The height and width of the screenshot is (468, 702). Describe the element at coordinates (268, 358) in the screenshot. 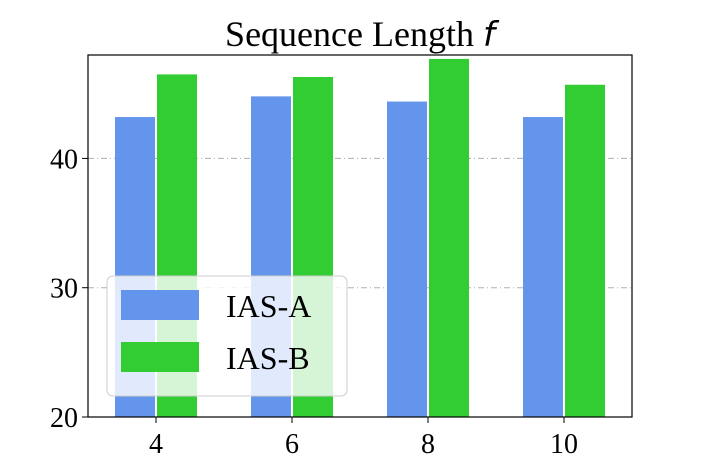

I see `legend-label-IAS-B: IAS-B` at that location.